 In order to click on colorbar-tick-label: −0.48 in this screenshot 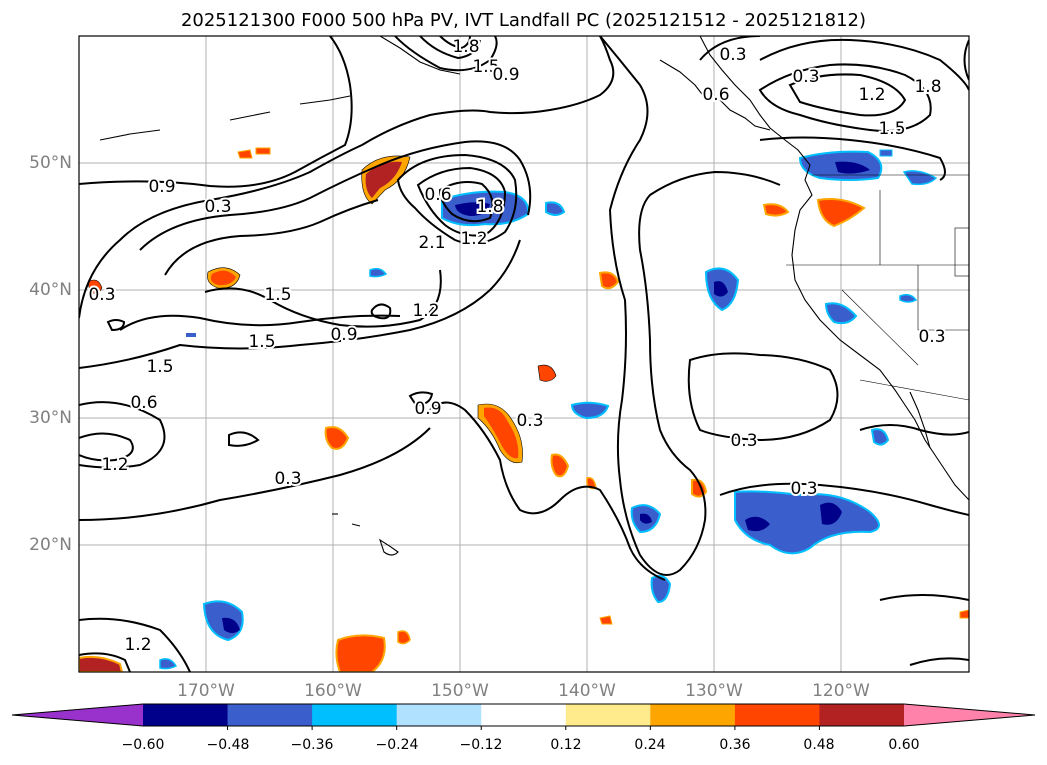, I will do `click(228, 745)`.